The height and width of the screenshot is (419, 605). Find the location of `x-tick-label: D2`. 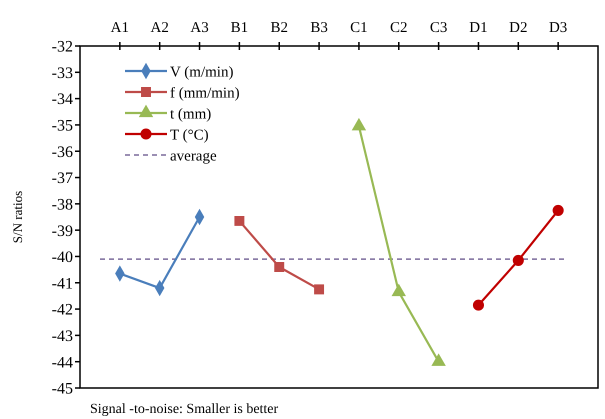

x-tick-label: D2 is located at coordinates (518, 28).